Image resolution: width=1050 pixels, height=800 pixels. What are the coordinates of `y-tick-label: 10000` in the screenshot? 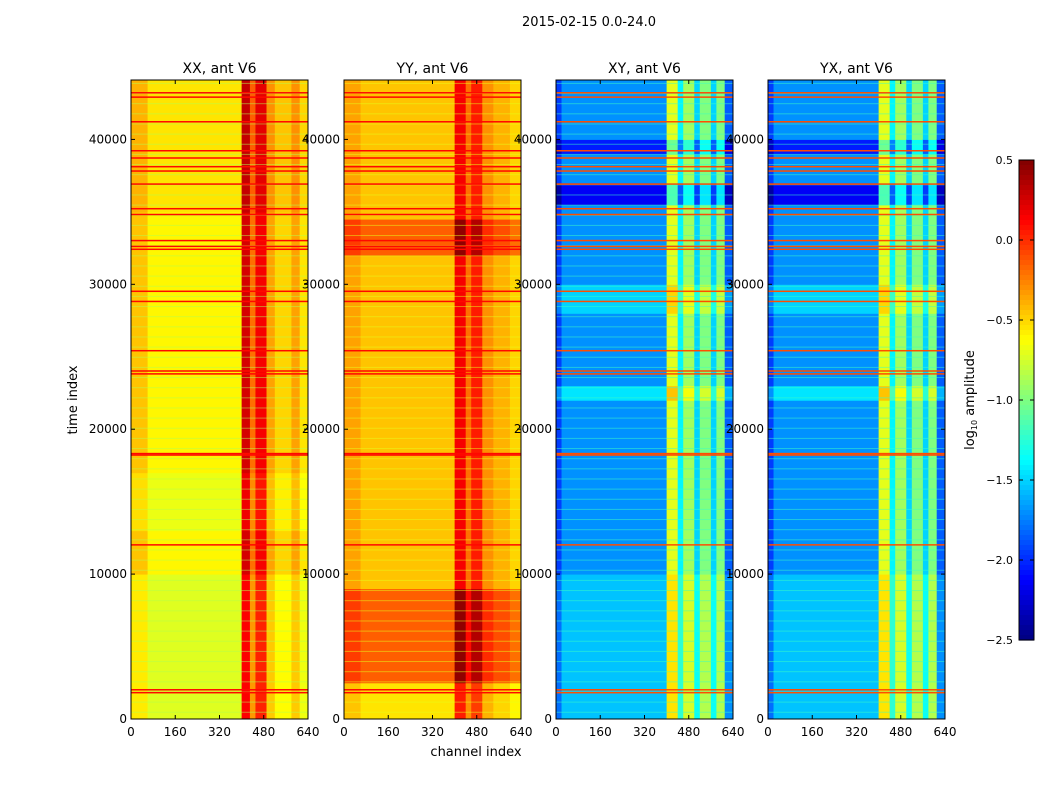 It's located at (745, 574).